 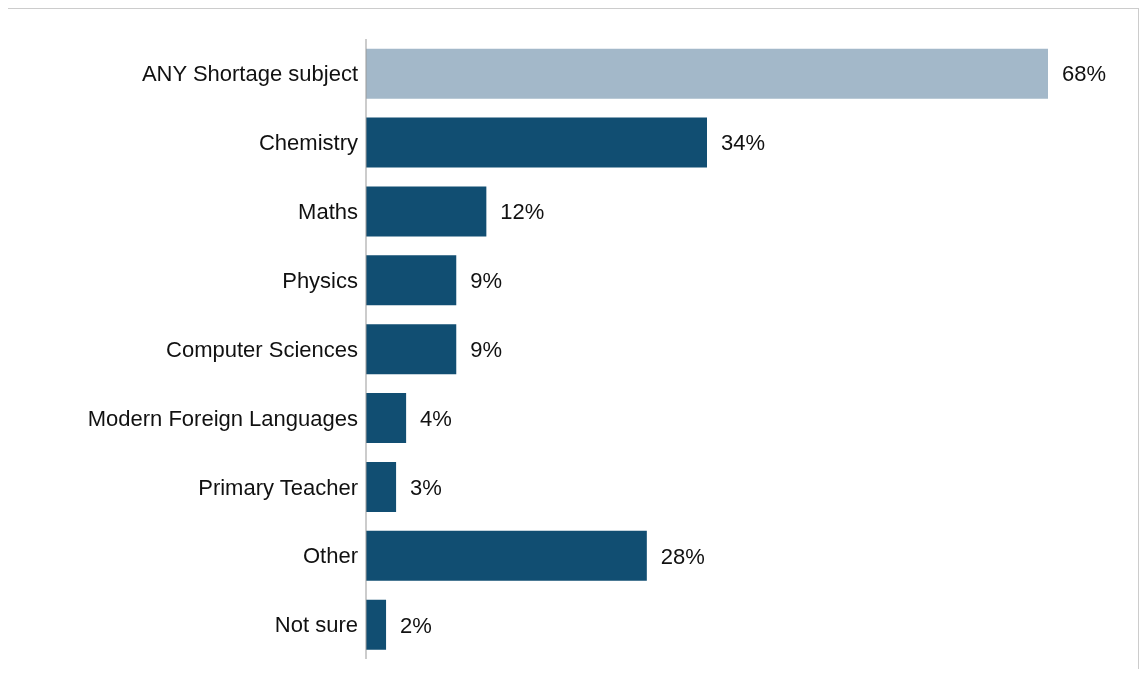 I want to click on data-label: 12%, so click(x=522, y=212).